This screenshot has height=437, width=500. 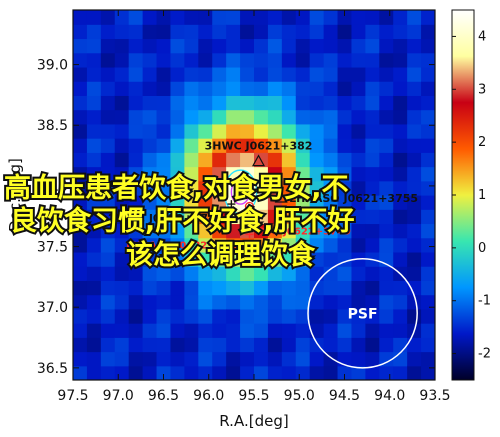 I want to click on x-tick-label: 93.5, so click(x=434, y=396).